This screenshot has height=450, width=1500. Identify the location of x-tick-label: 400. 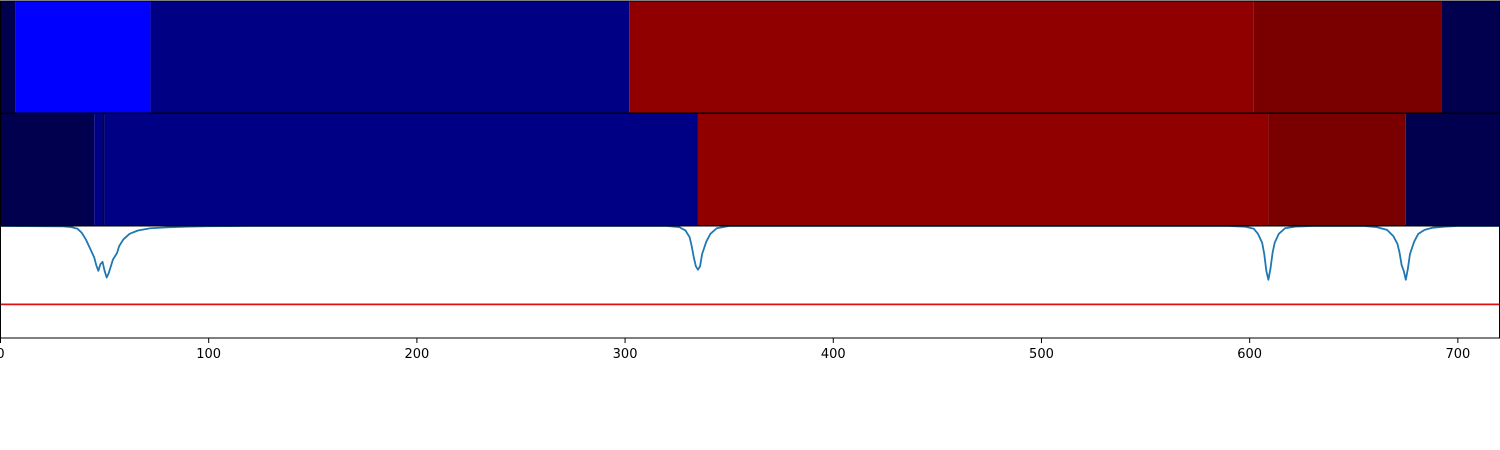
(833, 354).